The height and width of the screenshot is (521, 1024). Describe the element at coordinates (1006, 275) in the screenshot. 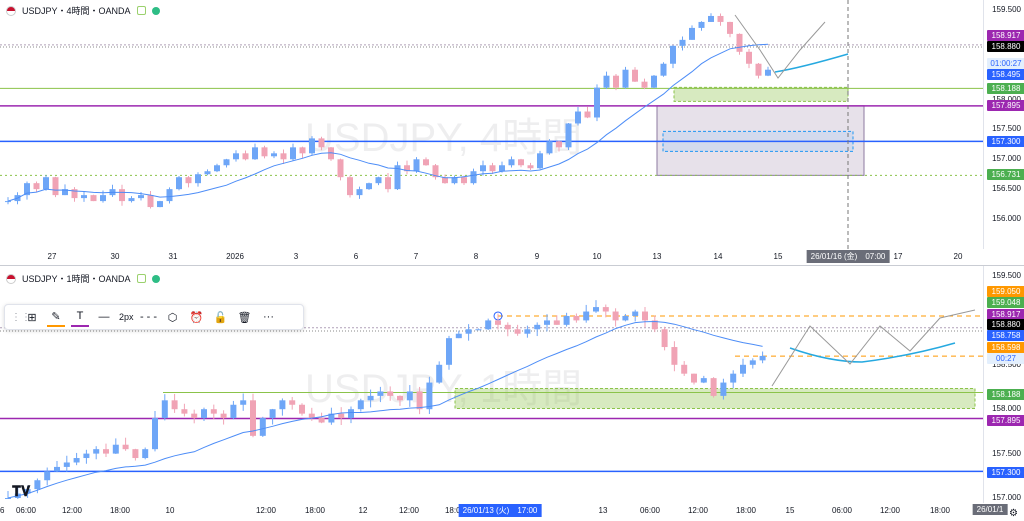

I see `price-tick: 159.500` at that location.